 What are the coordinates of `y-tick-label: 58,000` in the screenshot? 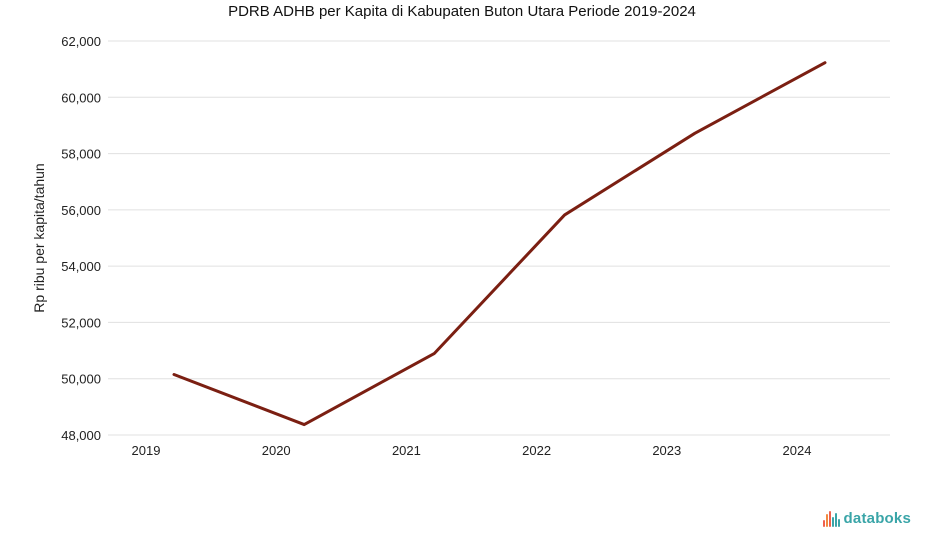 It's located at (81, 154).